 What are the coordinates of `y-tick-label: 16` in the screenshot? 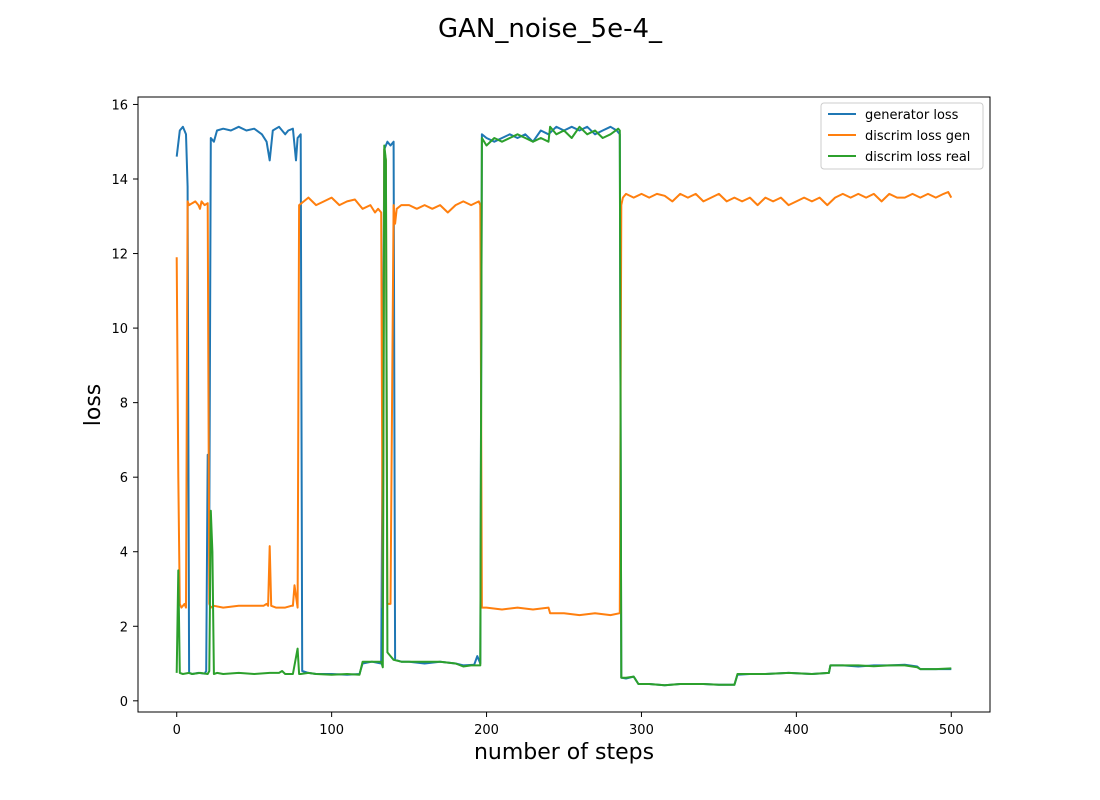 It's located at (119, 105).